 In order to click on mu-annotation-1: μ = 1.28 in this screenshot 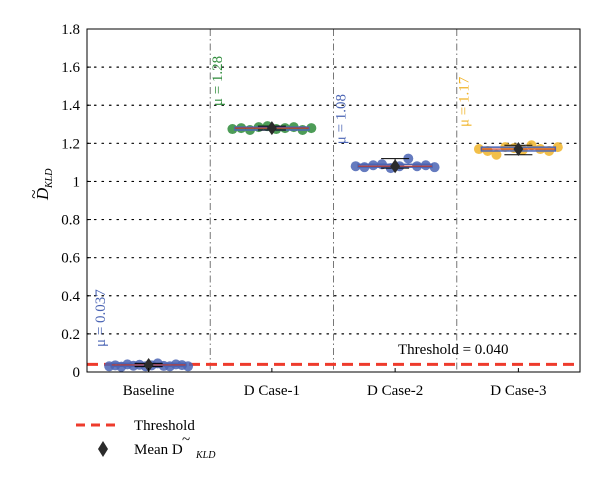, I will do `click(218, 81)`.